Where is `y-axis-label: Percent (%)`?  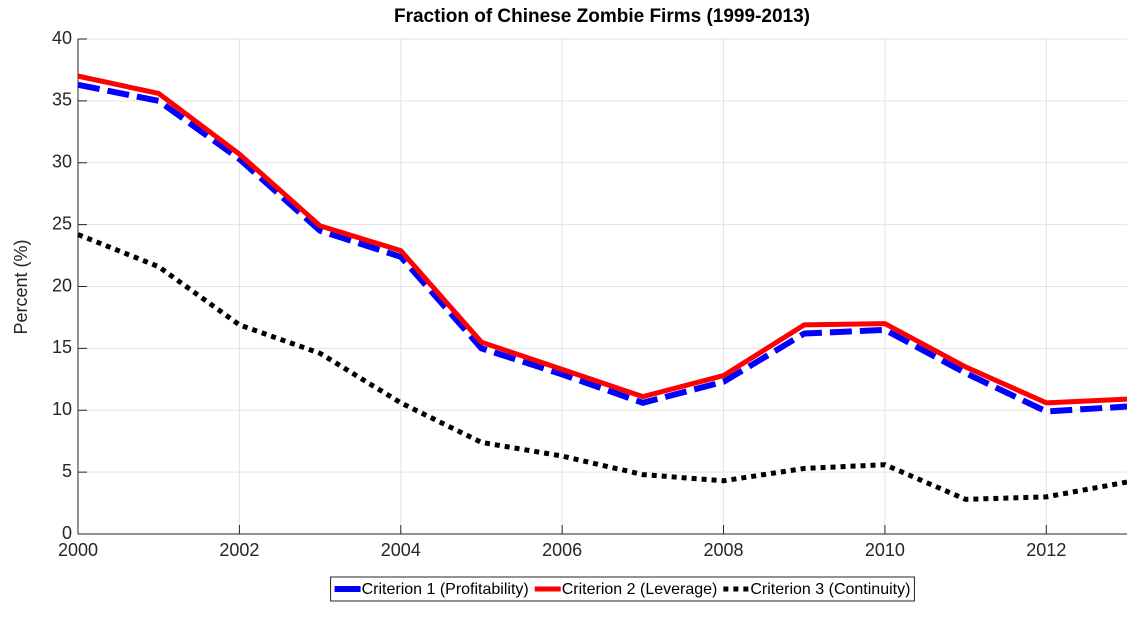
y-axis-label: Percent (%) is located at coordinates (21, 286).